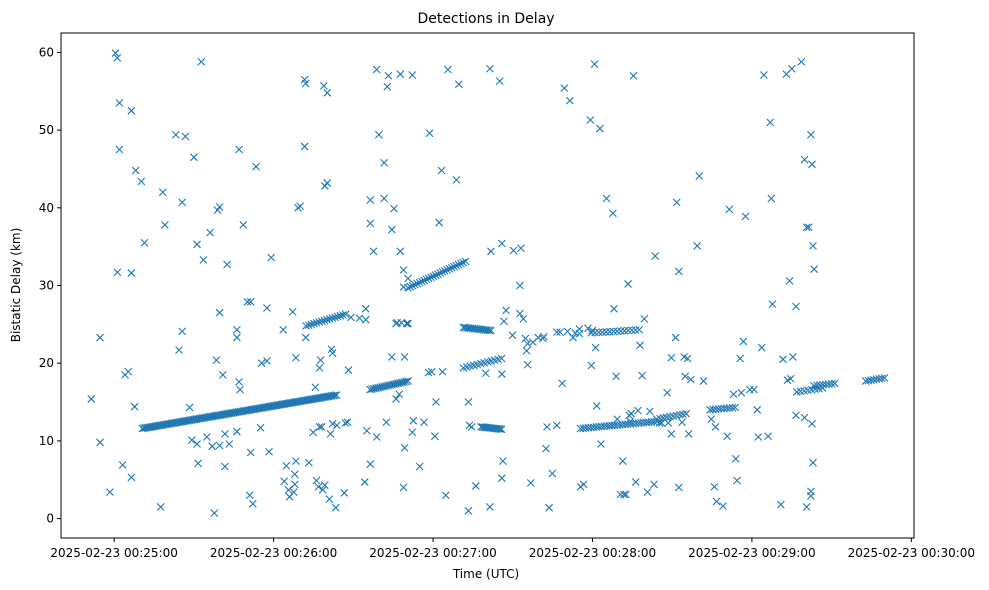  I want to click on y-axis-label: Bistatic Delay (km), so click(16, 285).